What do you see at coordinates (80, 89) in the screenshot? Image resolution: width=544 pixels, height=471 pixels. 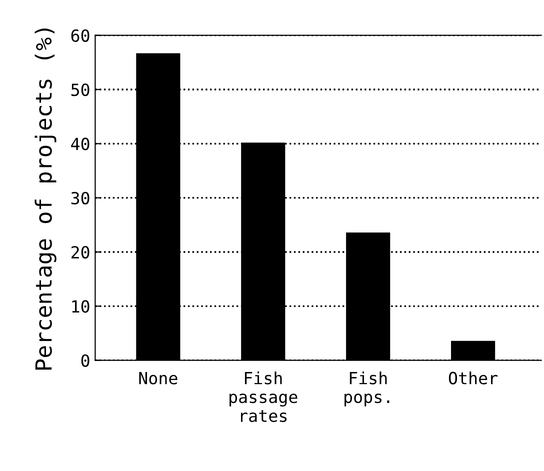 I see `y-tick-label: 50` at bounding box center [80, 89].